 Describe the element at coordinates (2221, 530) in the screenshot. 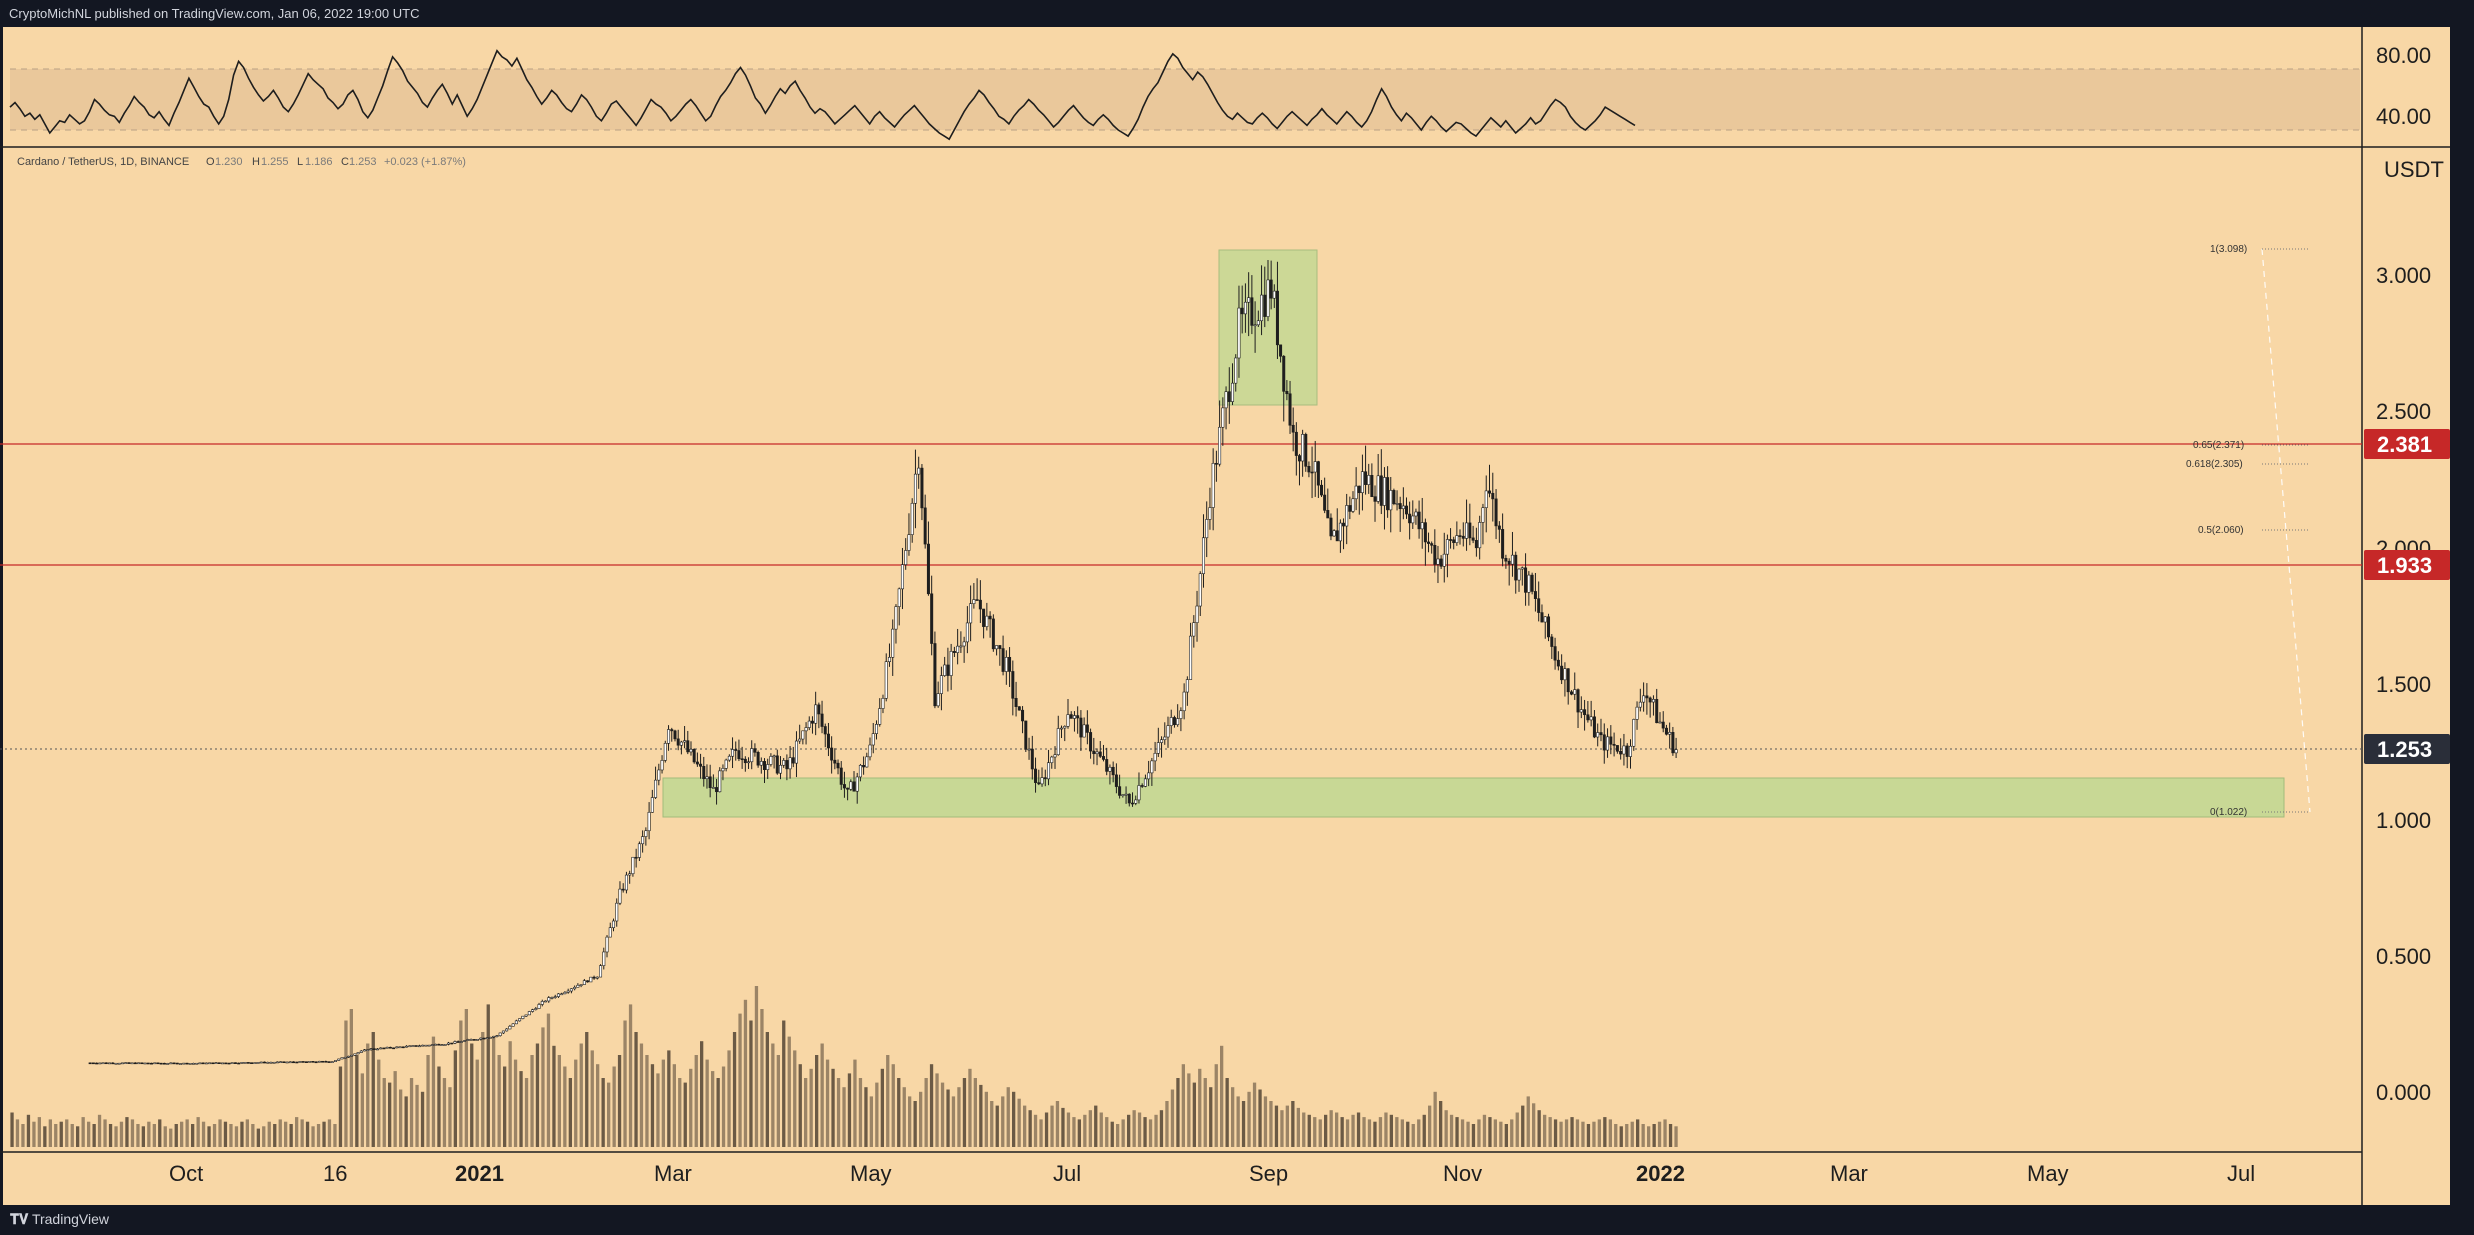

I see `fib-label-05: 0.5(2.060)` at that location.